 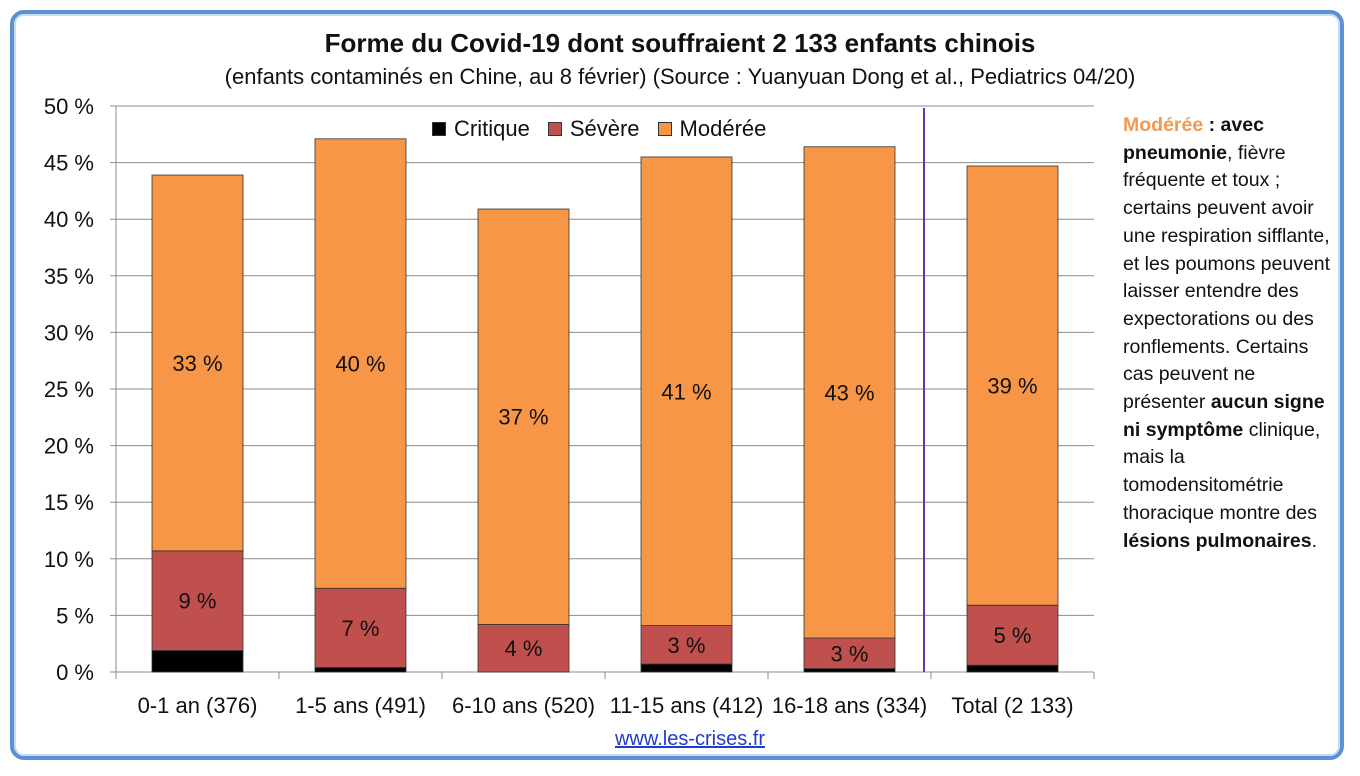 What do you see at coordinates (69, 106) in the screenshot?
I see `y-tick-label: 50 %` at bounding box center [69, 106].